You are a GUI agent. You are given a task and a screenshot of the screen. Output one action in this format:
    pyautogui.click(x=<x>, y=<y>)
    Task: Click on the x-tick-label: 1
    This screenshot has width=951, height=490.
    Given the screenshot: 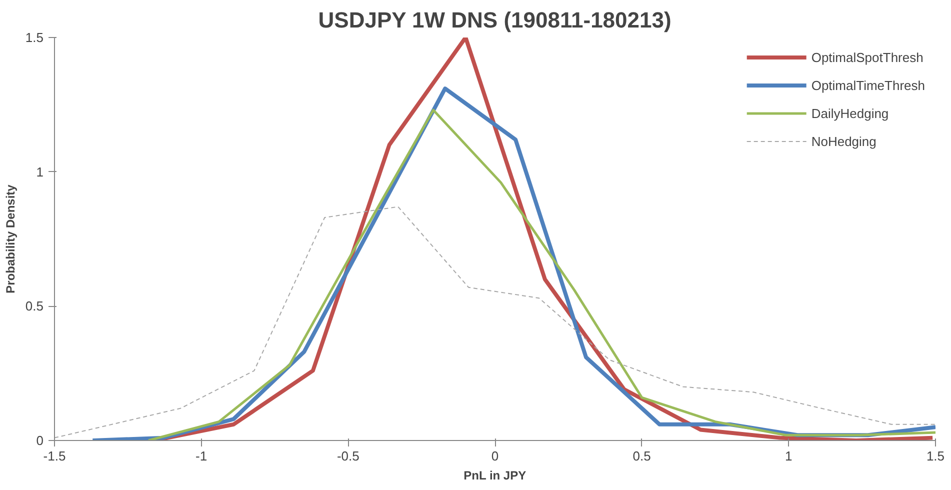 What is the action you would take?
    pyautogui.click(x=788, y=456)
    